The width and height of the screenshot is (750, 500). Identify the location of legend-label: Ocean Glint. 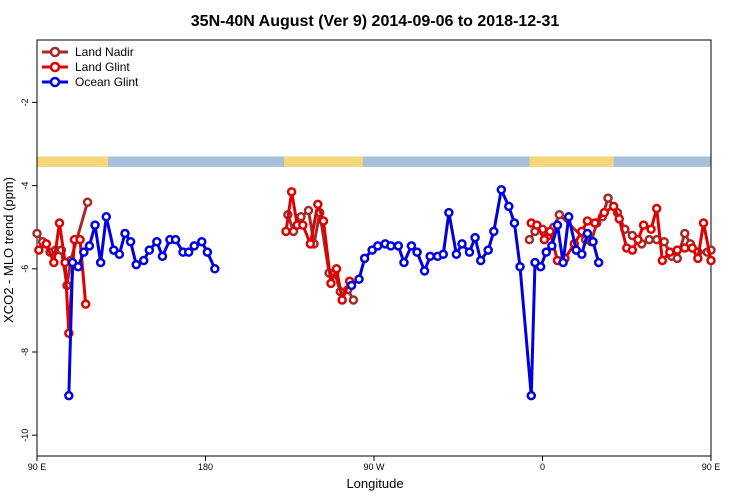
(107, 82).